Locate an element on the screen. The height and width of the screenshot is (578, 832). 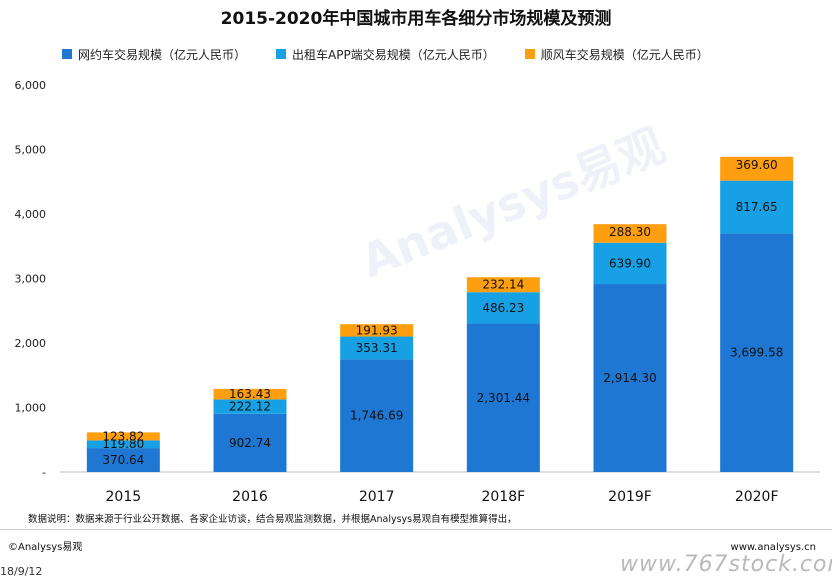
y-tick-label: 1,000 is located at coordinates (31, 408).